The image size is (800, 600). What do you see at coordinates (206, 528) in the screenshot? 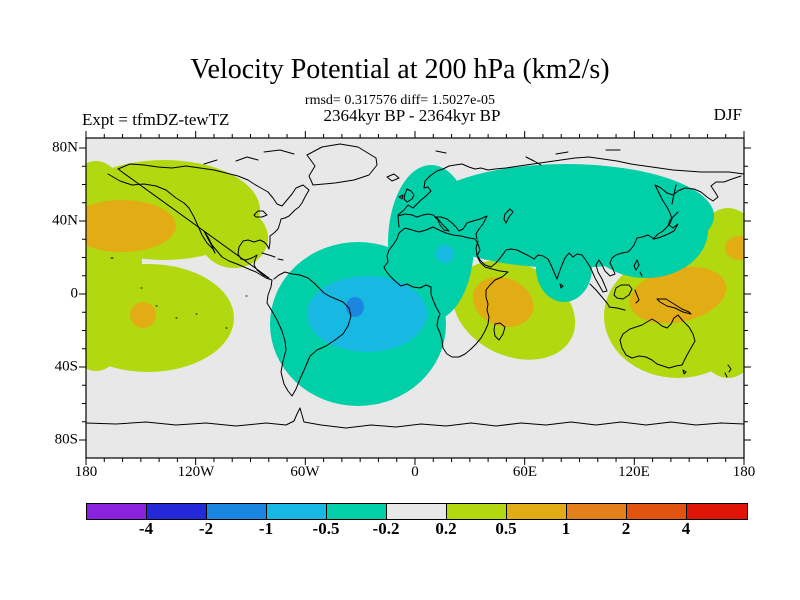
I see `colorbar-label: -2` at bounding box center [206, 528].